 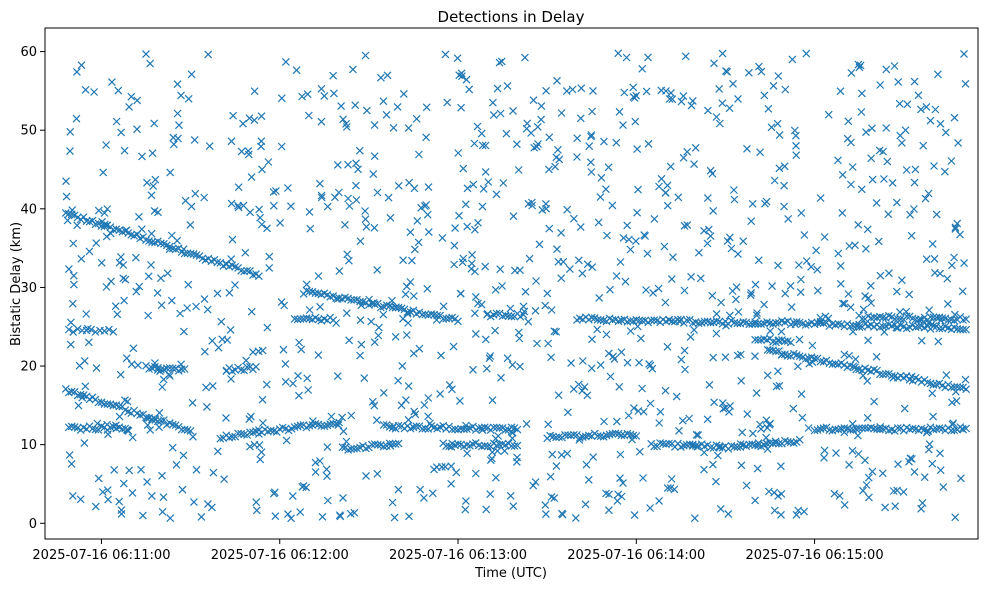 What do you see at coordinates (28, 52) in the screenshot?
I see `y-tick-label: 60` at bounding box center [28, 52].